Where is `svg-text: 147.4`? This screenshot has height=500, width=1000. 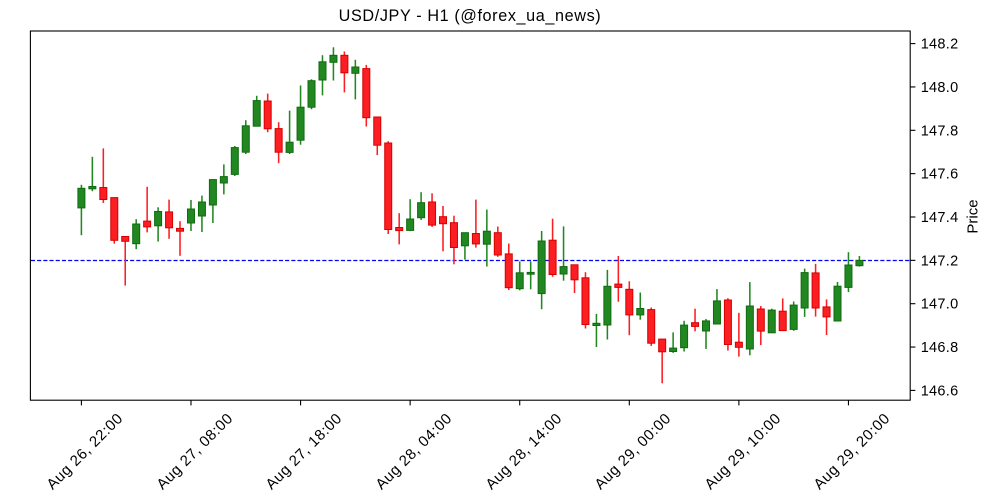
svg-text: 147.4 is located at coordinates (940, 218).